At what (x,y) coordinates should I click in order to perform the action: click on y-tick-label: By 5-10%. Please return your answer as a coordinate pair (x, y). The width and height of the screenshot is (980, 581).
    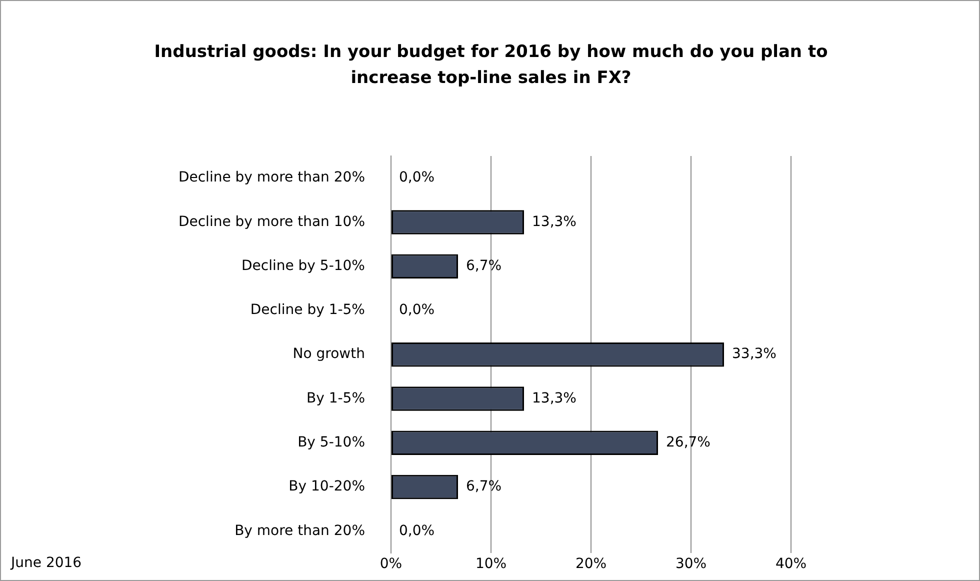
    Looking at the image, I should click on (331, 442).